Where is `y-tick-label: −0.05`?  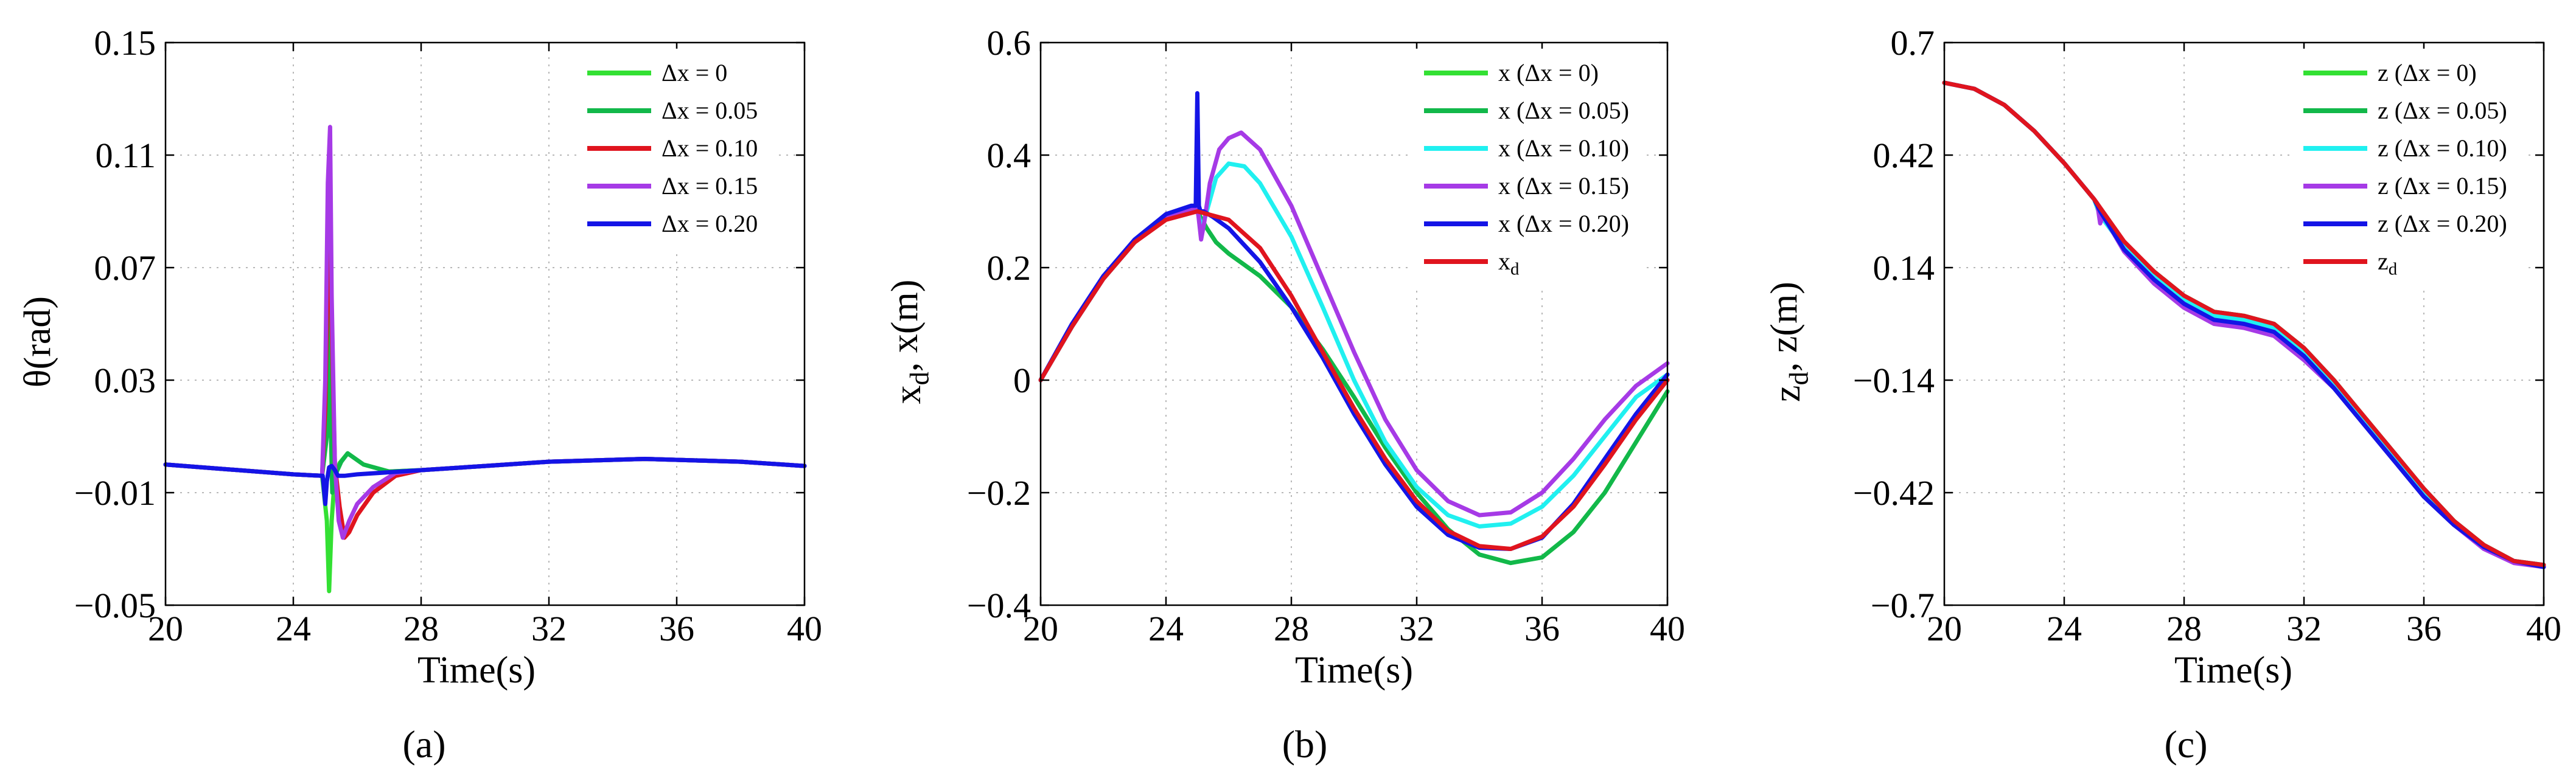 y-tick-label: −0.05 is located at coordinates (115, 605).